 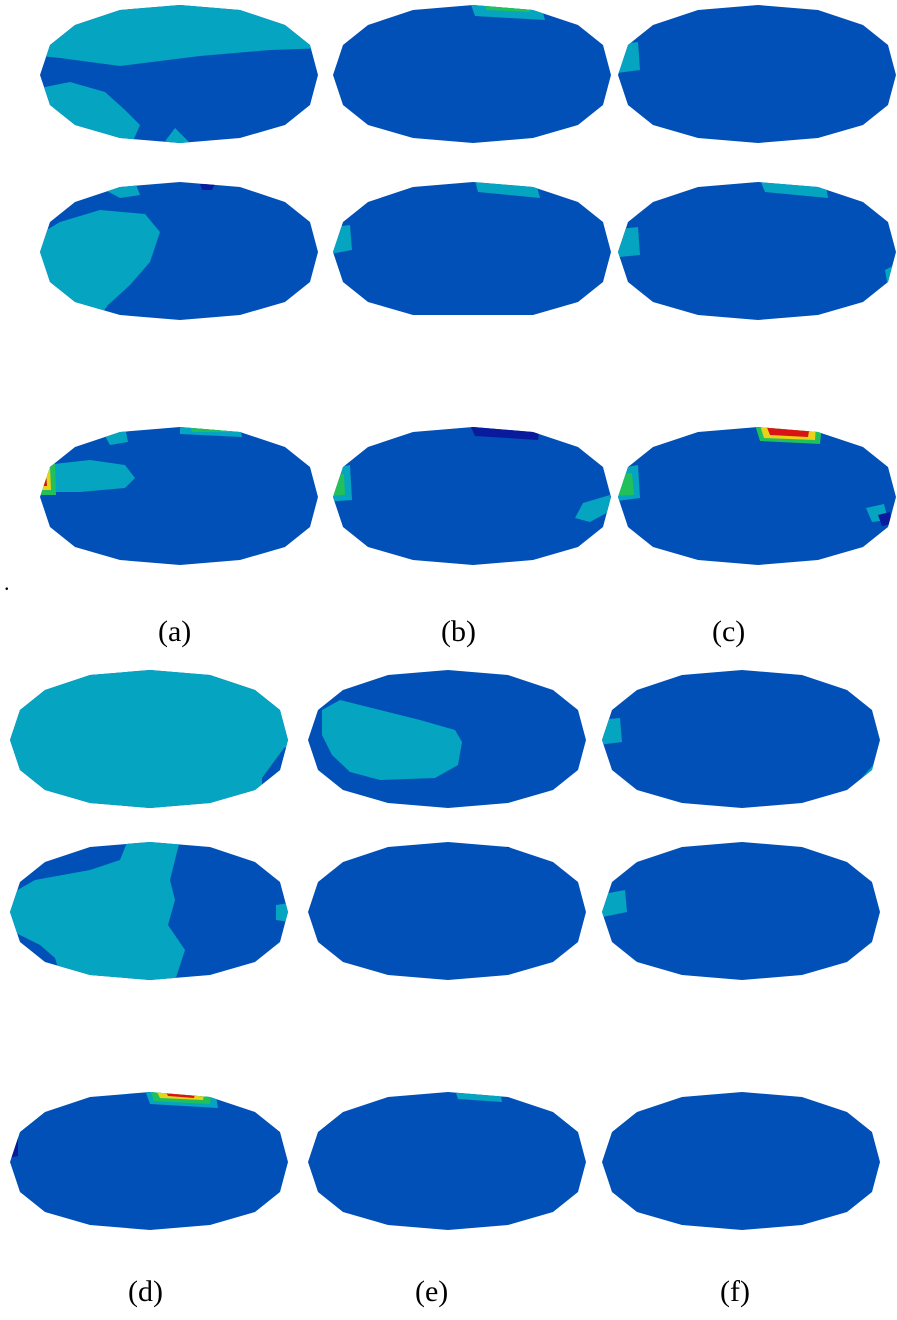 What do you see at coordinates (735, 1291) in the screenshot?
I see `panel-label-f: (f)` at bounding box center [735, 1291].